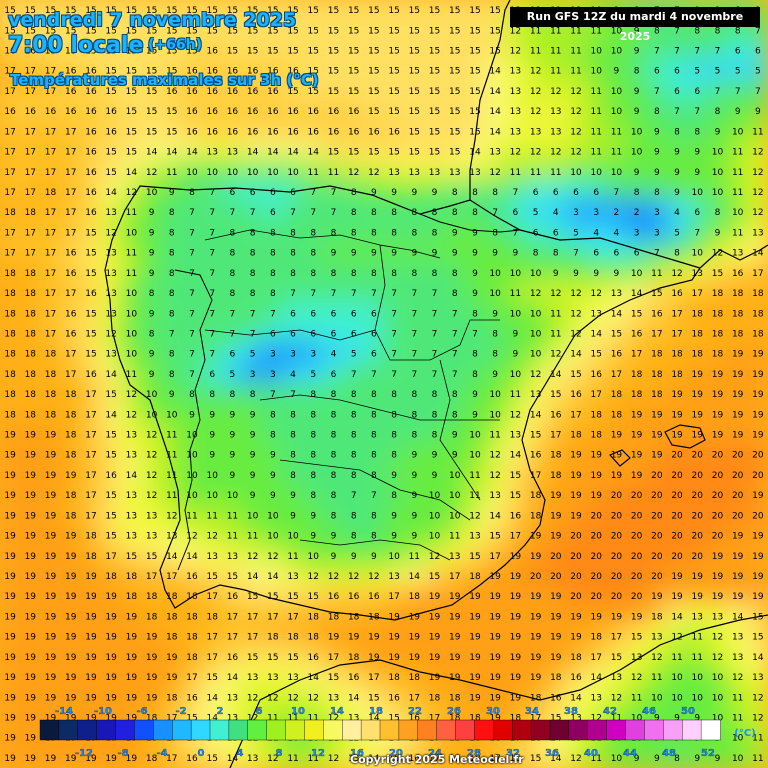  What do you see at coordinates (617, 496) in the screenshot?
I see `temperature-value: 20` at bounding box center [617, 496].